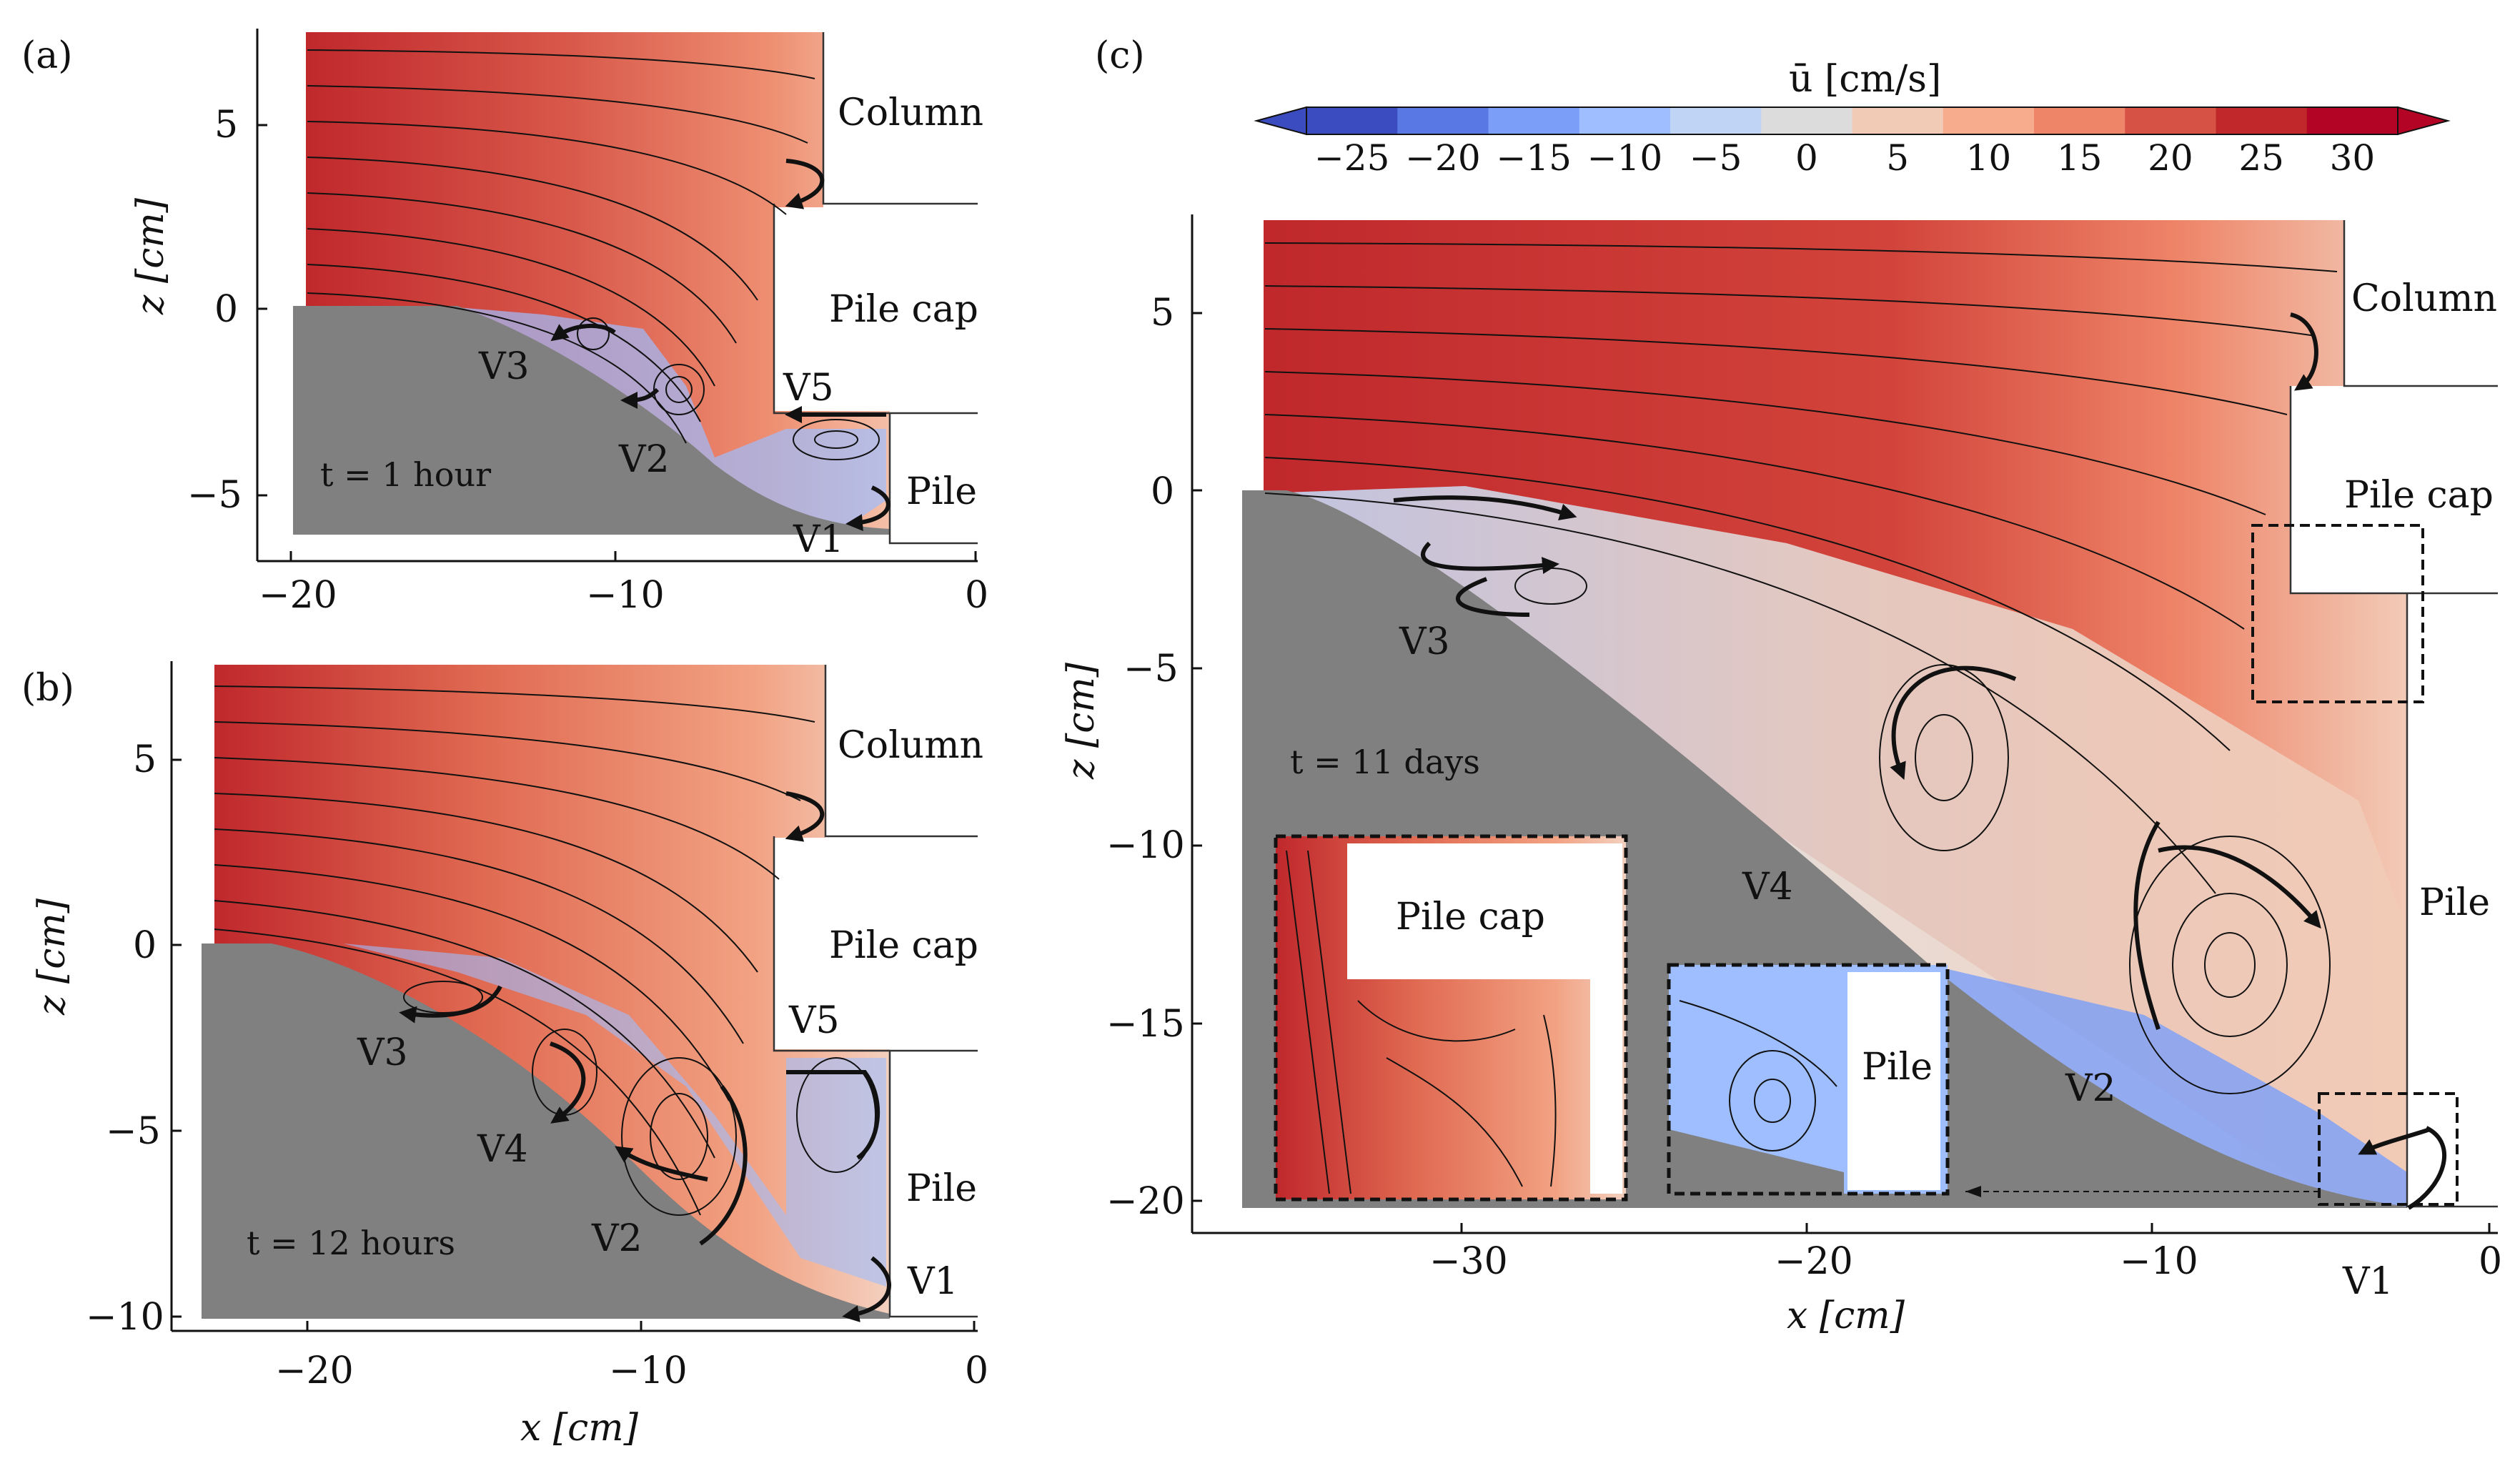 Image resolution: width=2520 pixels, height=1476 pixels. I want to click on panel-c-inset-pointer, so click(2142, 1191).